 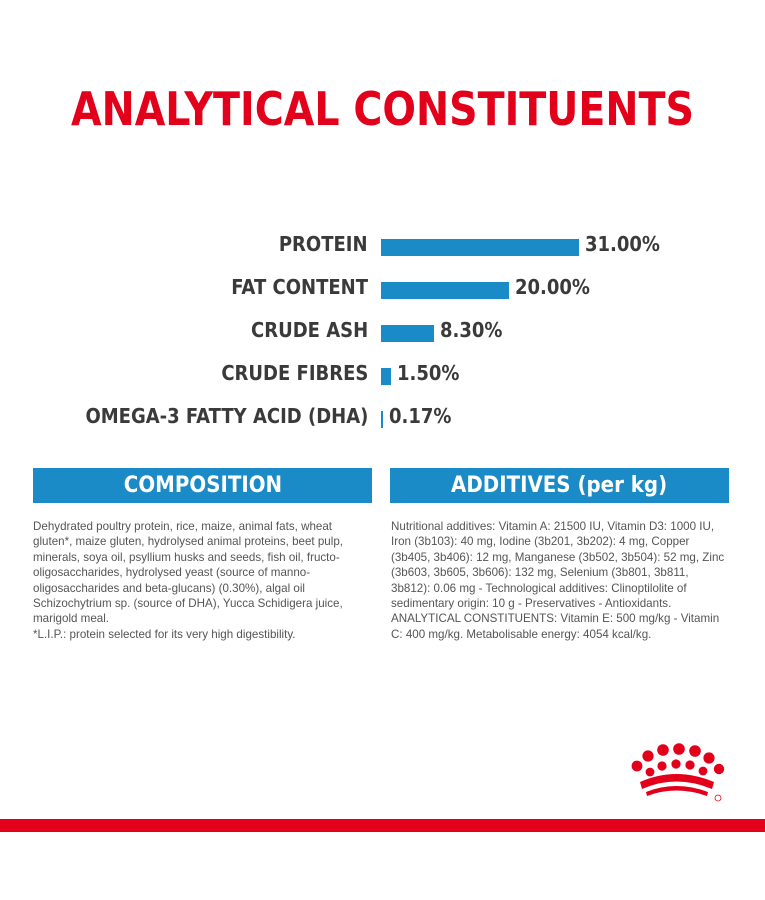 What do you see at coordinates (382, 109) in the screenshot?
I see `page-title: ANALYTICAL CONSTITUENTS` at bounding box center [382, 109].